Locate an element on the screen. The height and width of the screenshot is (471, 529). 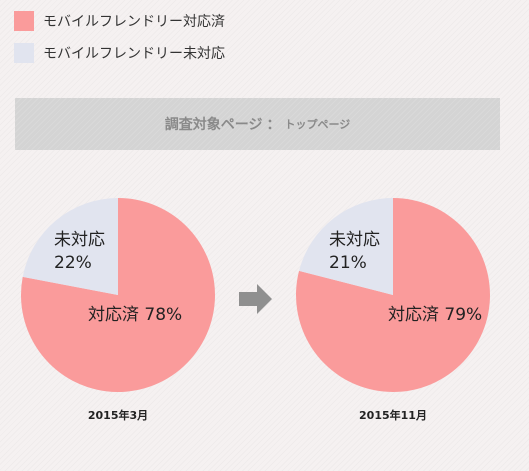
legend-item-noncompliant: モバイルフレンドリー未対応 is located at coordinates (119, 53).